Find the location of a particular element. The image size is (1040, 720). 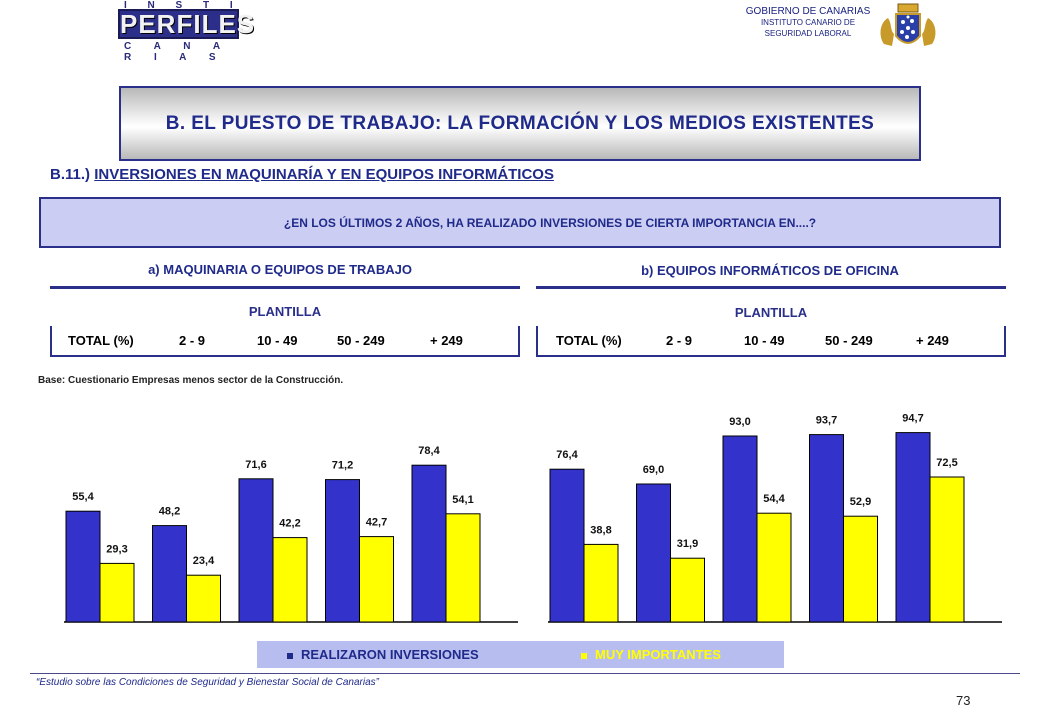

panel-b-category: 10 - 49 is located at coordinates (764, 340).